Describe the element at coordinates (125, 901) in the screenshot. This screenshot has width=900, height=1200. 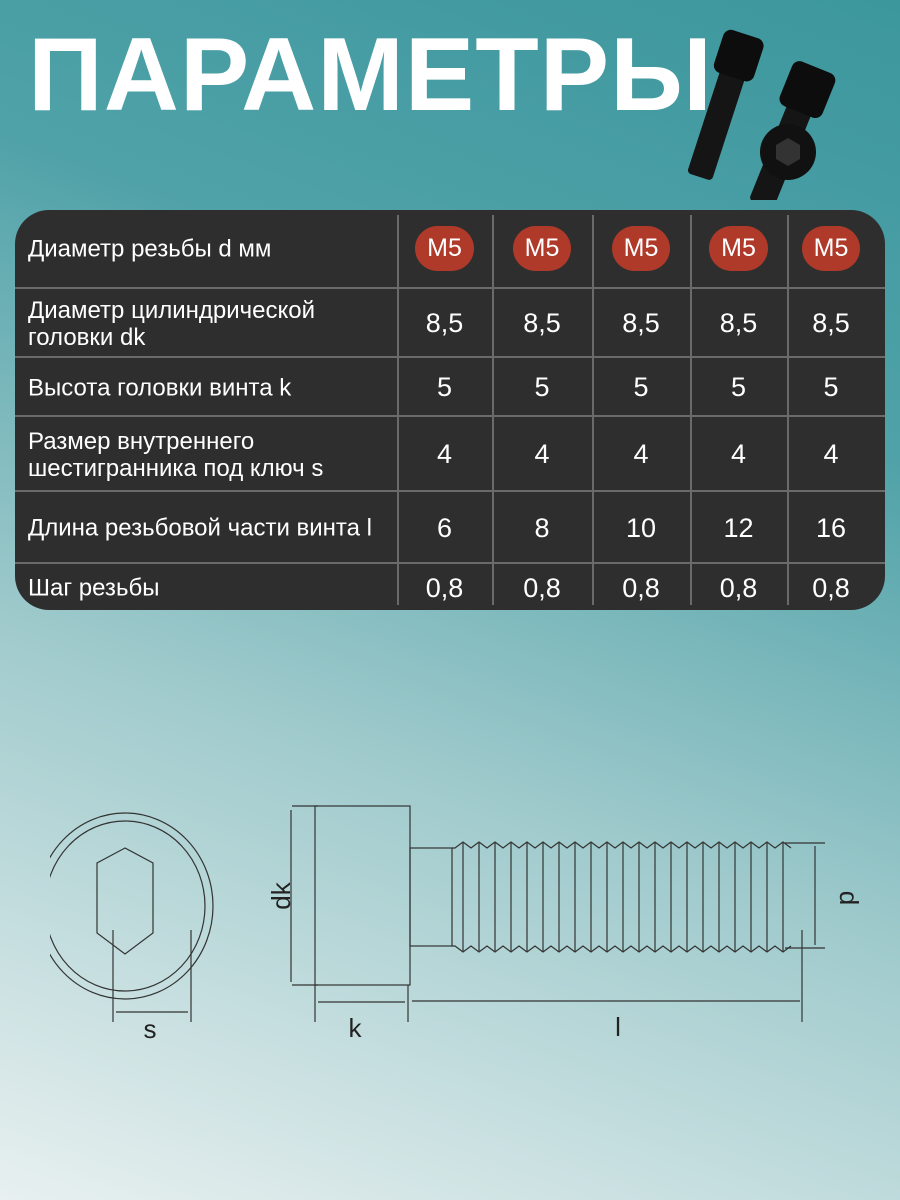
I see `hex-socket-icon` at that location.